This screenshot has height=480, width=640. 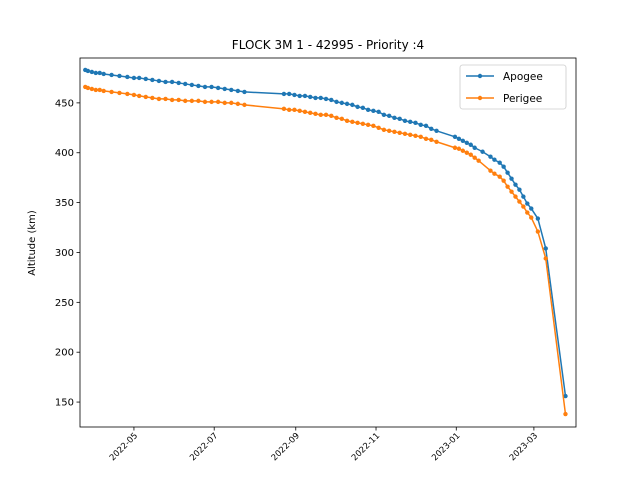 I want to click on y-axis-label: Altitude (km), so click(x=32, y=243).